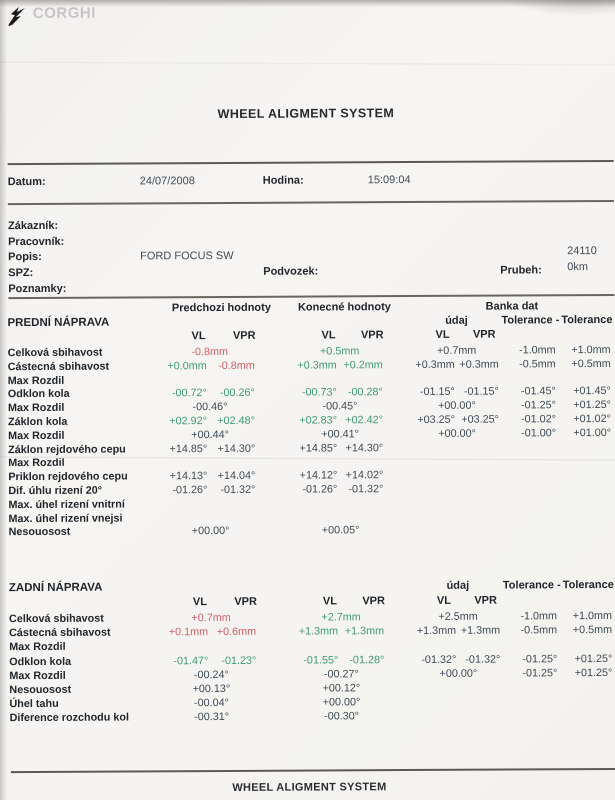 The image size is (615, 800). Describe the element at coordinates (190, 490) in the screenshot. I see `previous-value-vl: -01.26°` at that location.